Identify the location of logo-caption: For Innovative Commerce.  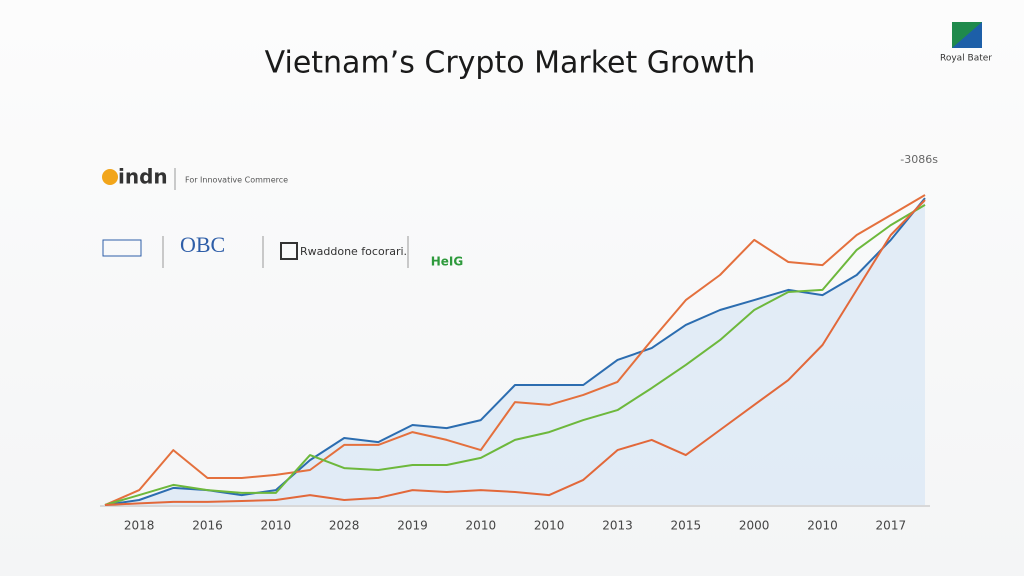
(236, 180).